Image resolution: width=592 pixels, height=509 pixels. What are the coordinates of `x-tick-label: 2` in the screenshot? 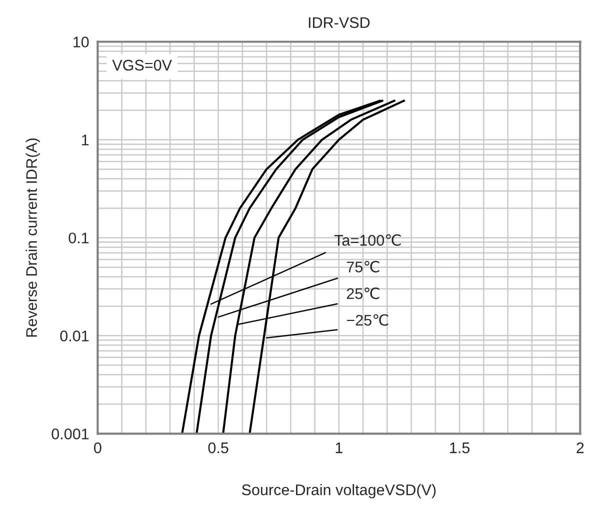 It's located at (580, 448).